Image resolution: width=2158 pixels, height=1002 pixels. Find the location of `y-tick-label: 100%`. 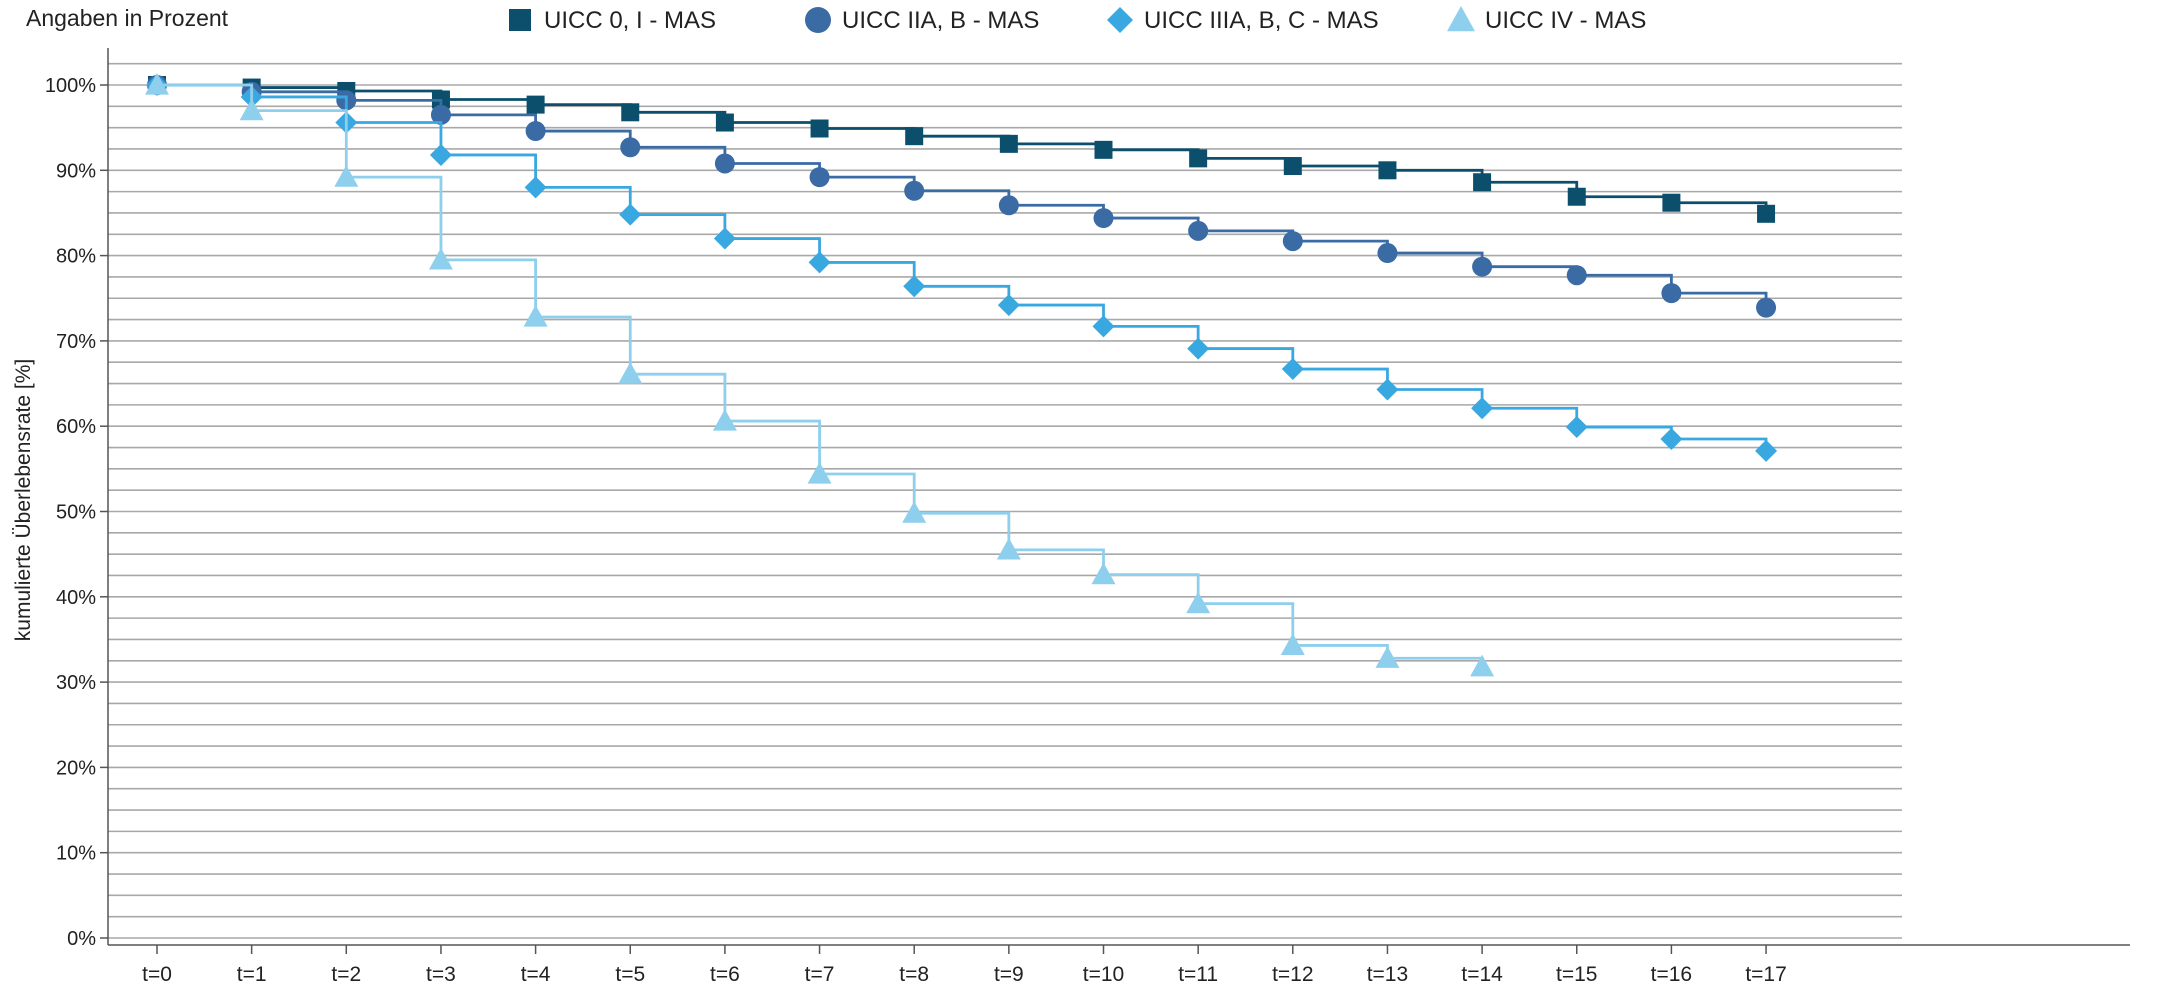

y-tick-label: 100% is located at coordinates (70, 86).